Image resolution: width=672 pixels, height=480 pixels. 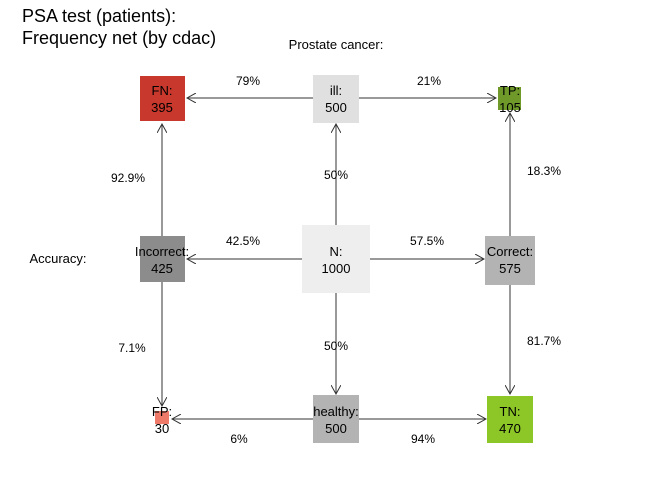 I want to click on edge-label-n-ill: 50%, so click(x=336, y=175).